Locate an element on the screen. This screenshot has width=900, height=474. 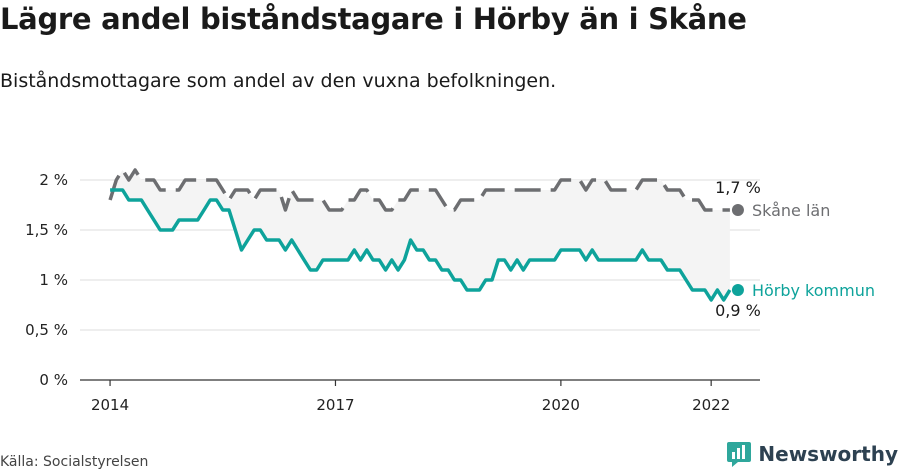
source-note: Källa: Socialstyrelsen is located at coordinates (74, 462).